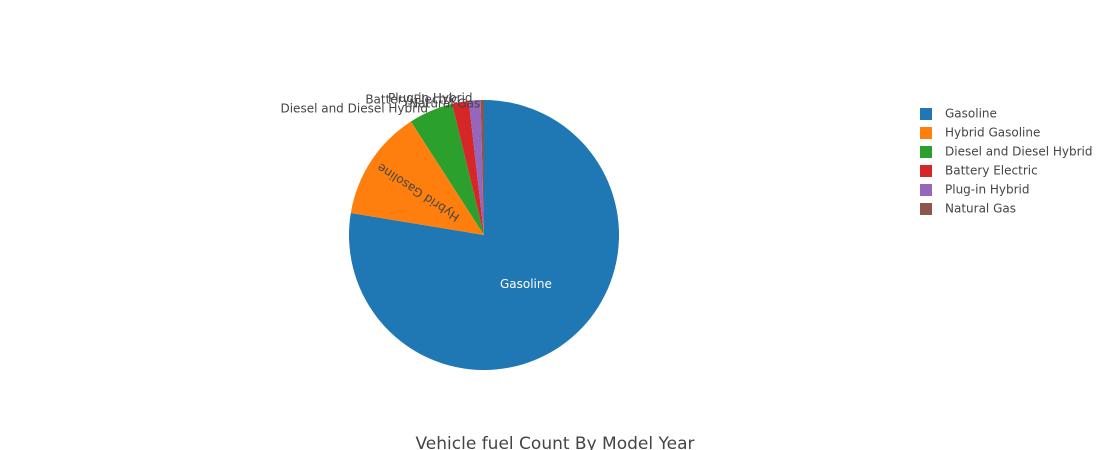 This screenshot has height=450, width=1110. I want to click on pie-slice-diesel-and-diesel-hybrid, so click(447, 169).